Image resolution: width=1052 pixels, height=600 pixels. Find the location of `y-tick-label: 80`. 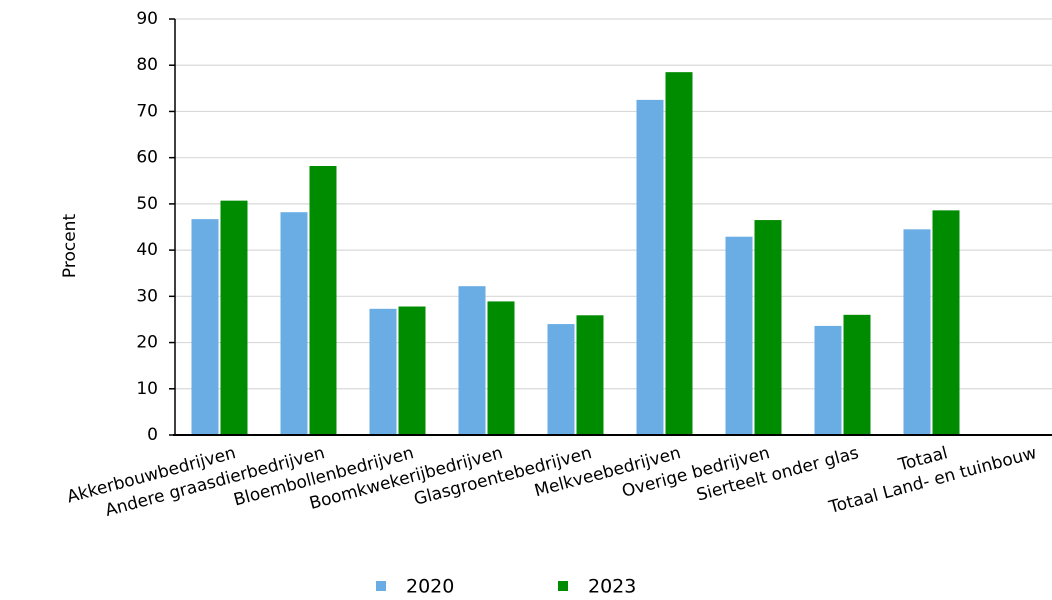

y-tick-label: 80 is located at coordinates (147, 65).